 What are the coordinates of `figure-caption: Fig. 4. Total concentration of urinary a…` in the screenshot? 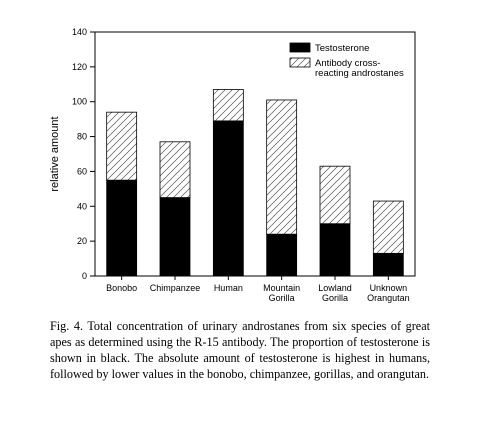 It's located at (240, 350).